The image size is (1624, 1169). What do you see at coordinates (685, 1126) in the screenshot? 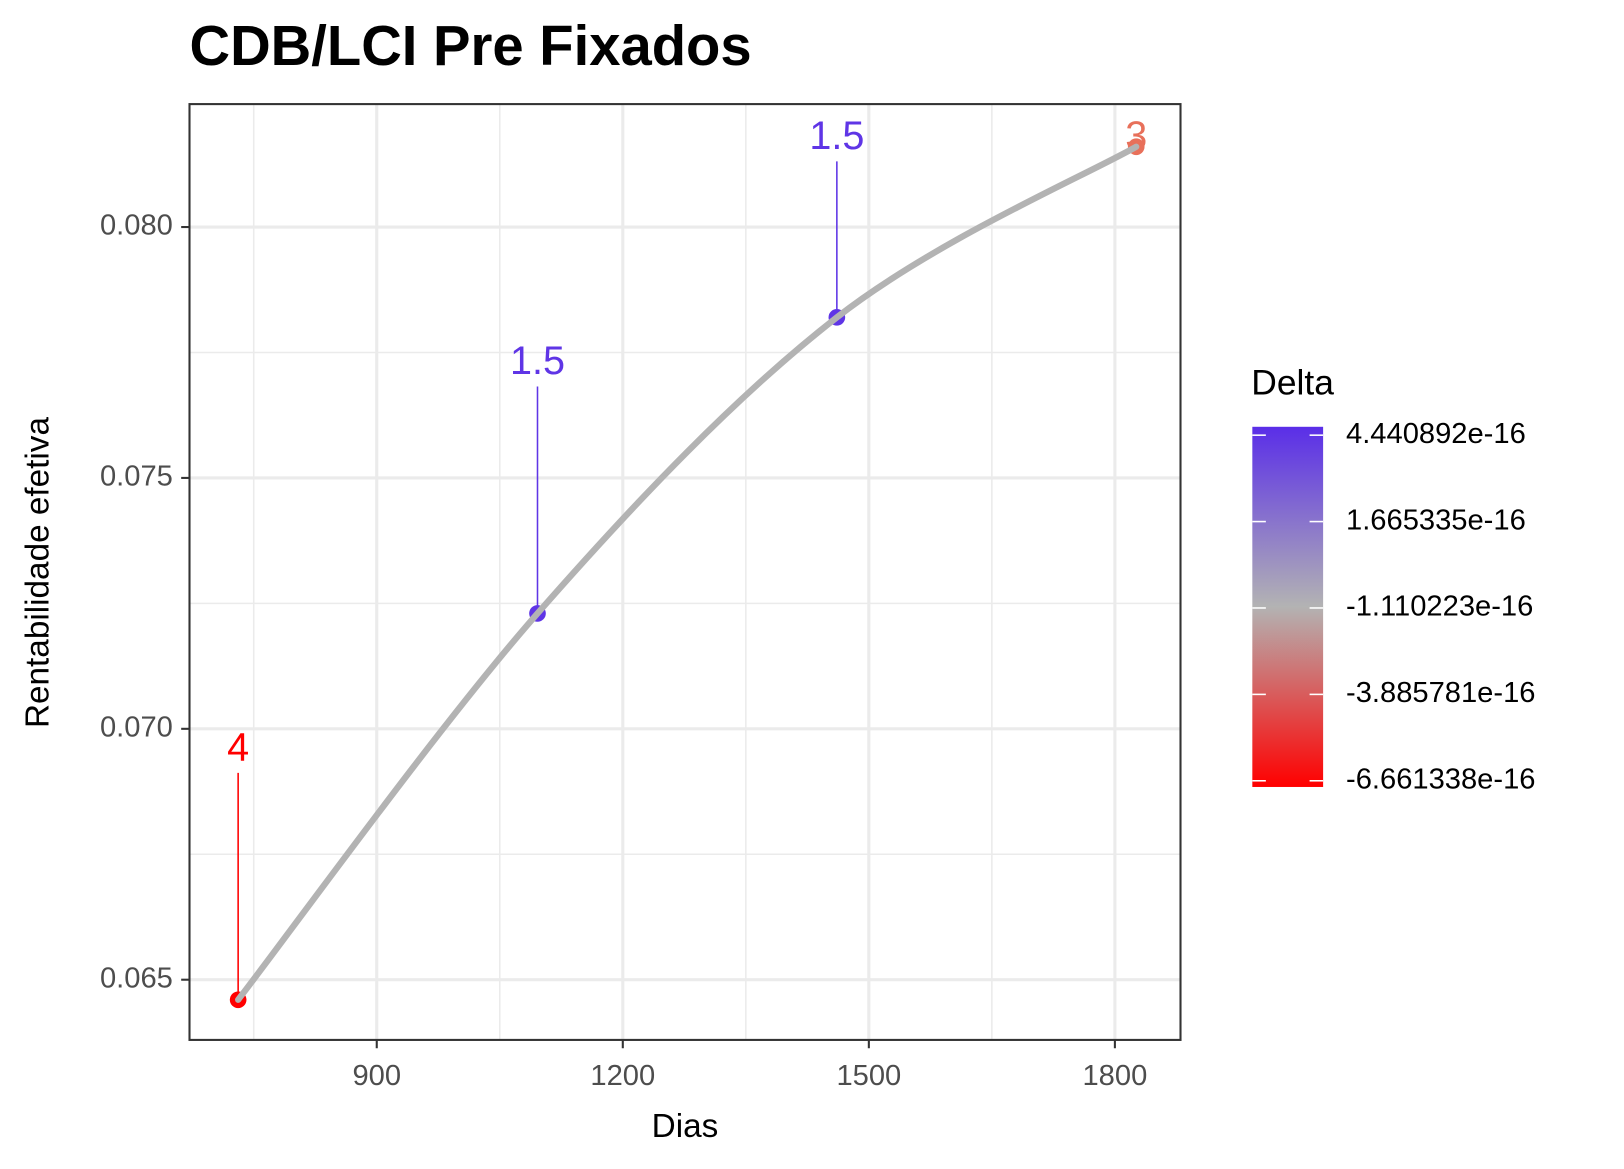
I see `x-axis-label: Dias` at bounding box center [685, 1126].